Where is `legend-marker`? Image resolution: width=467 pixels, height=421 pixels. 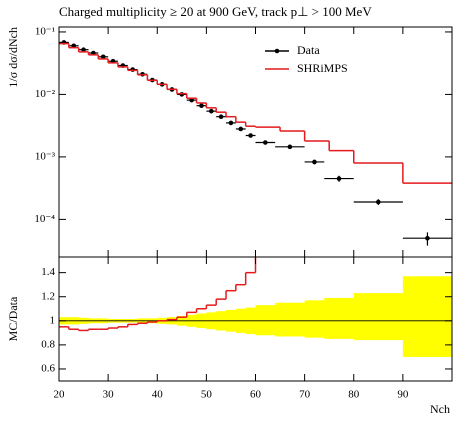 legend-marker is located at coordinates (277, 51).